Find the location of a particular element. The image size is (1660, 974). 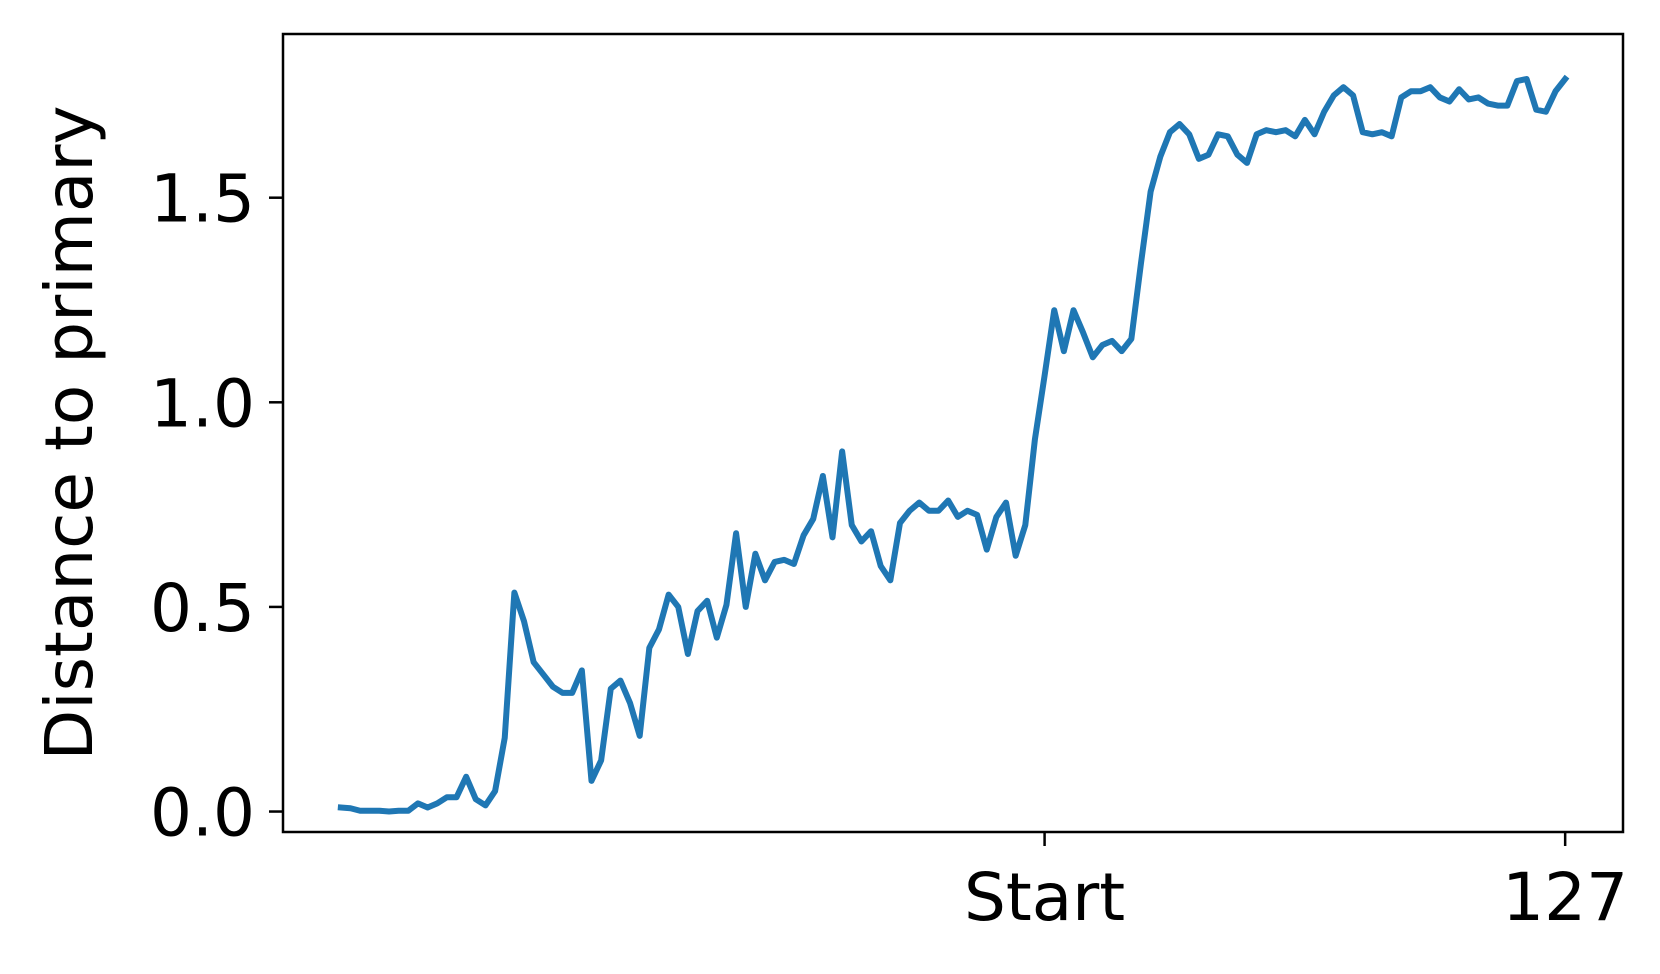

y-tick-label-2: 1.0 is located at coordinates (202, 403).